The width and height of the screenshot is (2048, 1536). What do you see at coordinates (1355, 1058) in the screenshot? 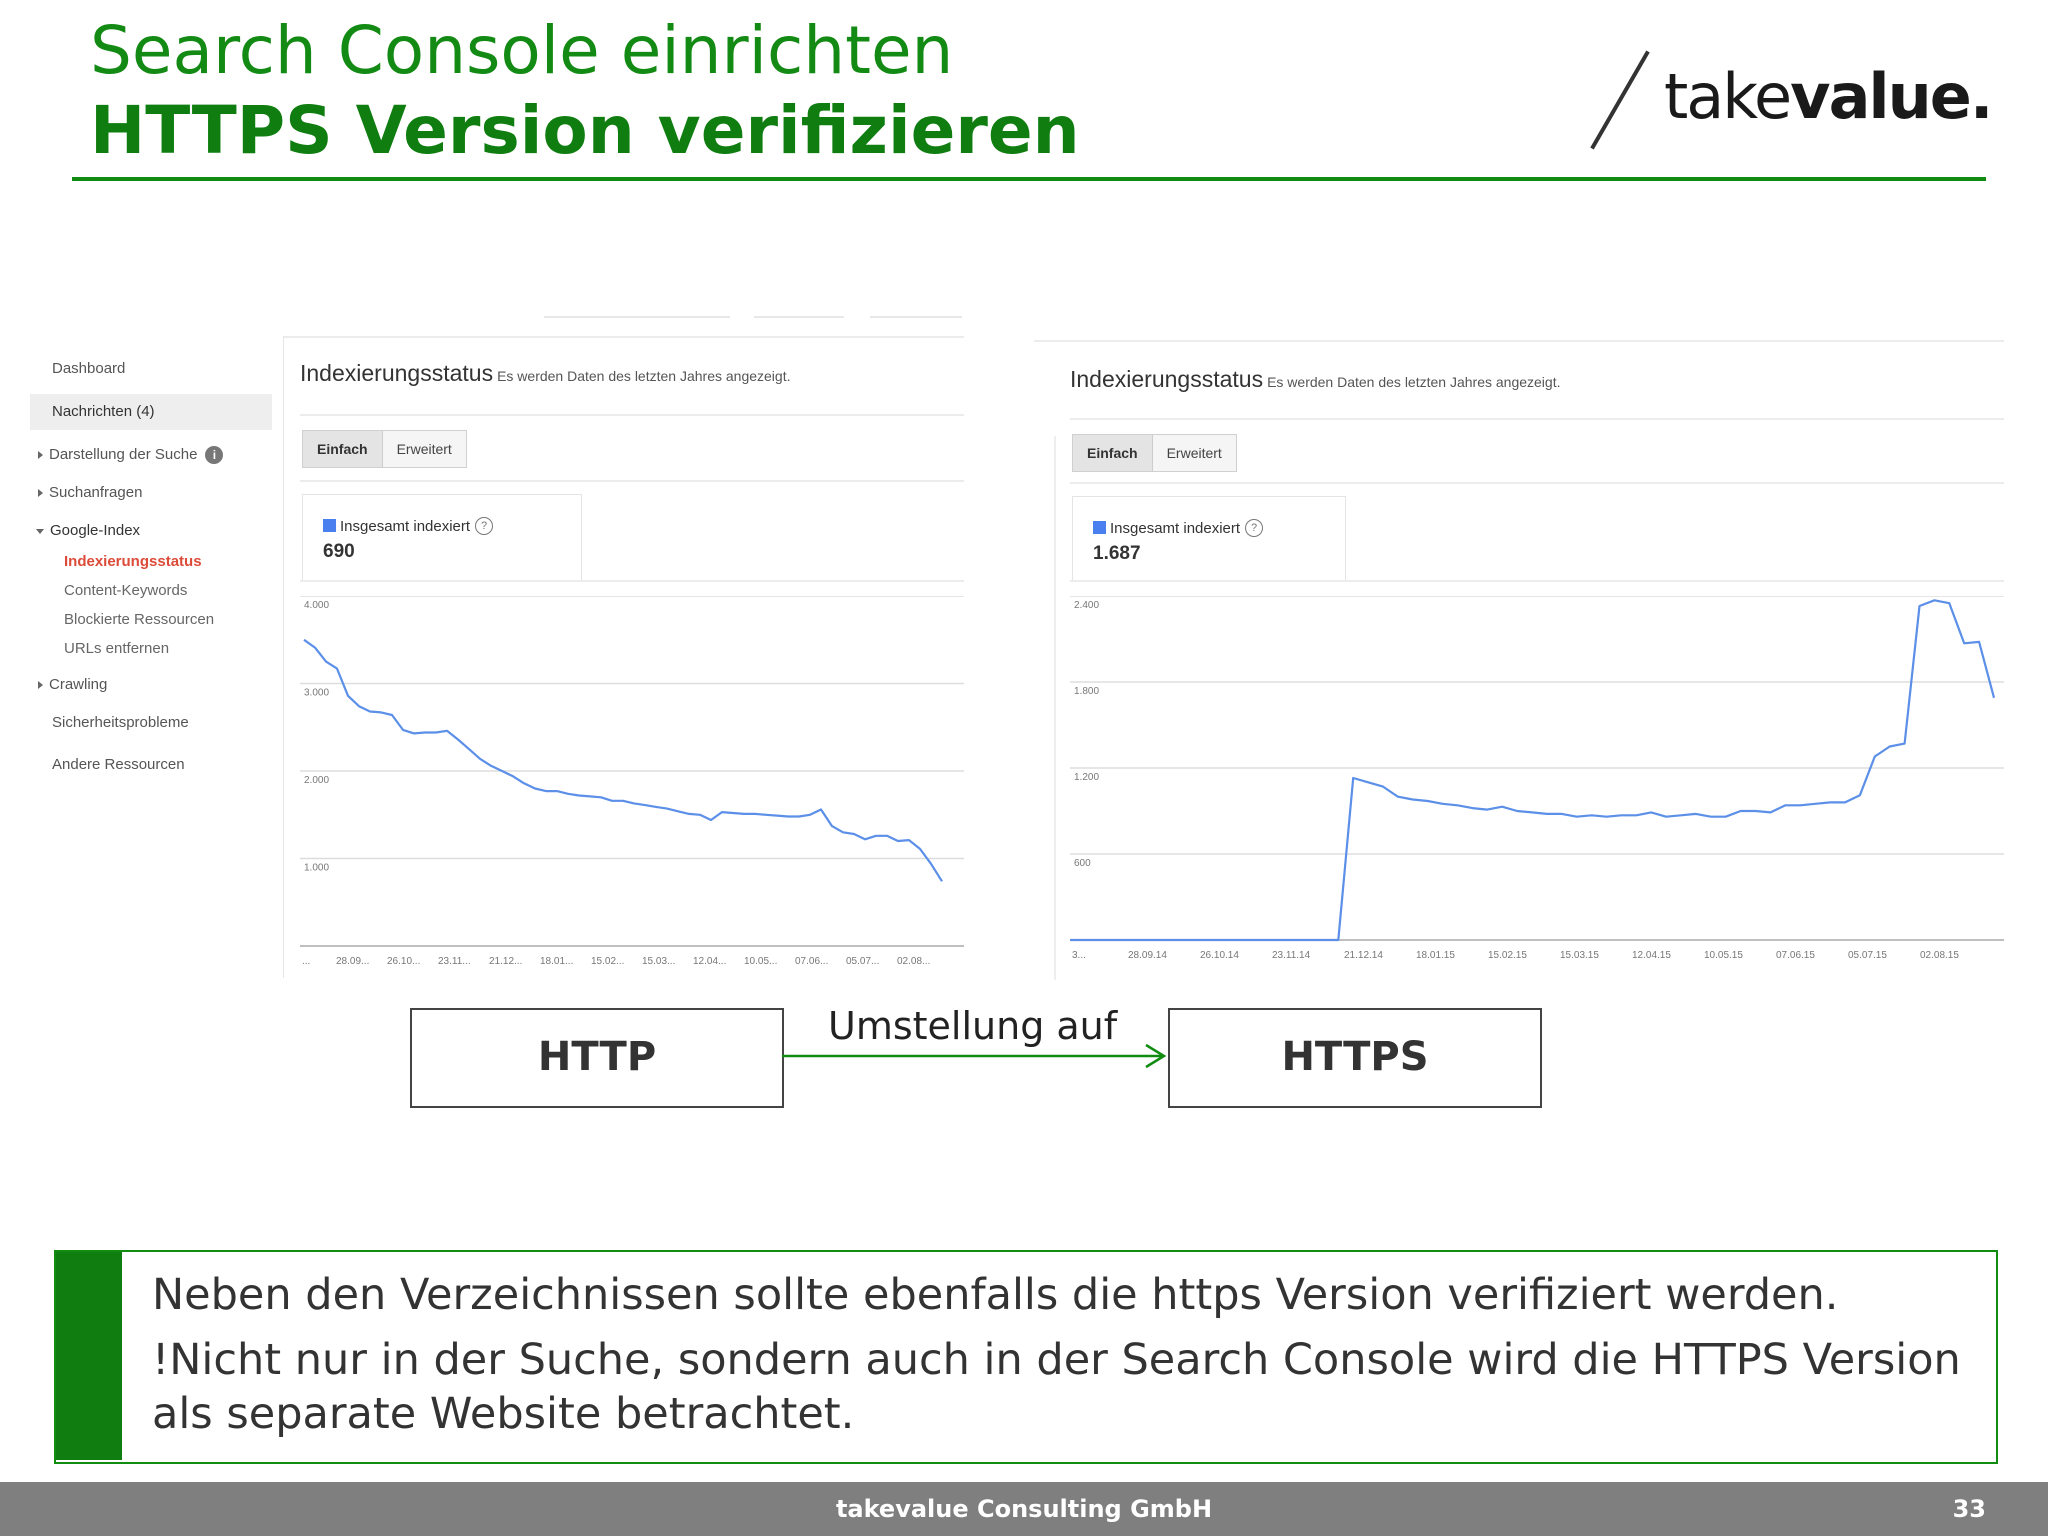
I see `https-box: HTTPS` at bounding box center [1355, 1058].